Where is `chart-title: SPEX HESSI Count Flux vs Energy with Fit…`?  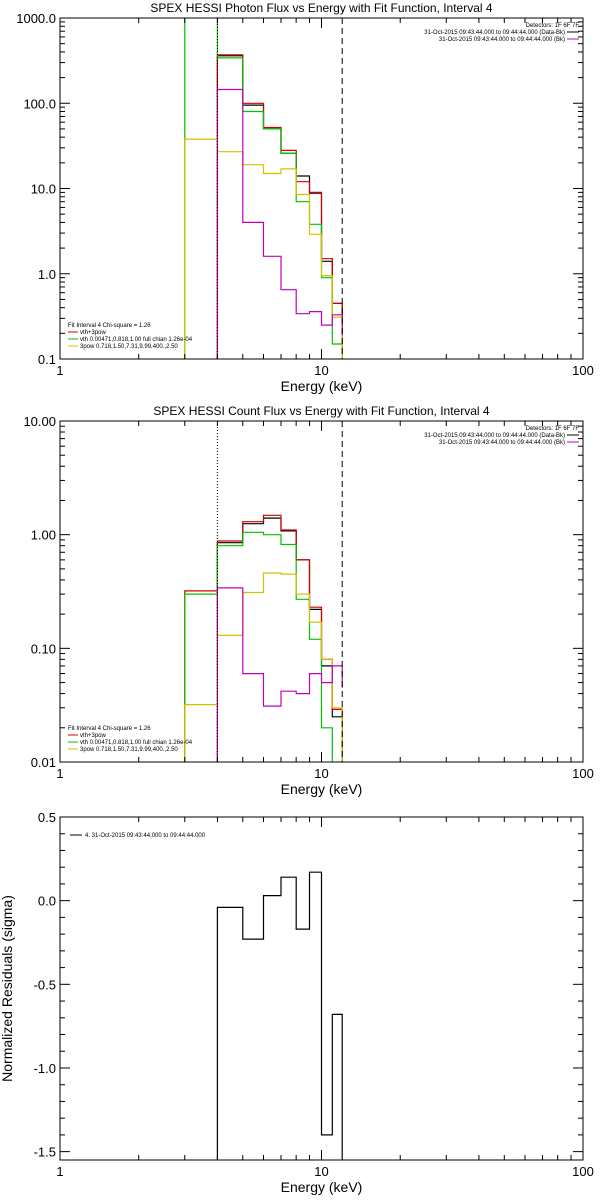 chart-title: SPEX HESSI Count Flux vs Energy with Fit… is located at coordinates (321, 411).